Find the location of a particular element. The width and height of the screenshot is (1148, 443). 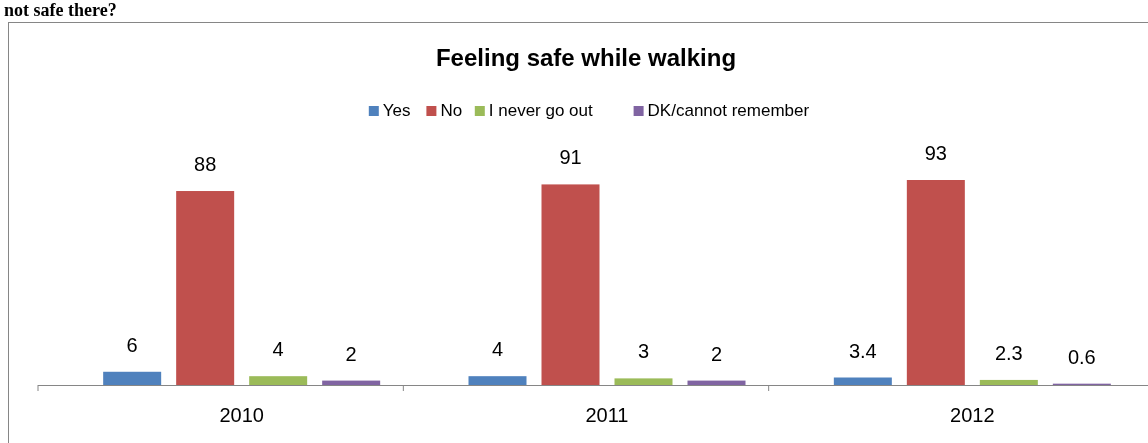

legend-label: DK/cannot remember is located at coordinates (728, 110).